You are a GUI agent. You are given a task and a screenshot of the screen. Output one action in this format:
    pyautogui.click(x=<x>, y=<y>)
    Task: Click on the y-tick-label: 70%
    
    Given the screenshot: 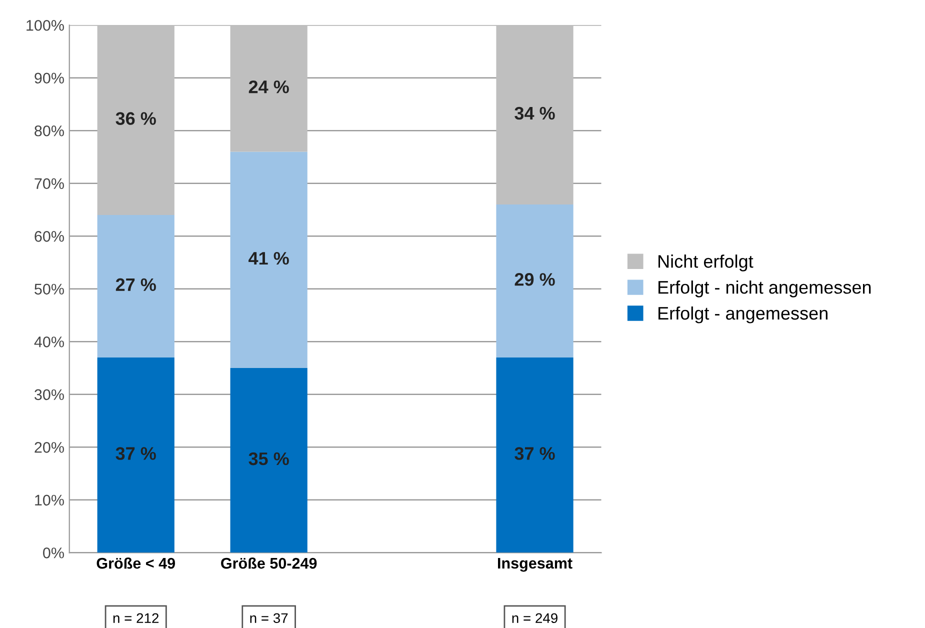 What is the action you would take?
    pyautogui.click(x=49, y=184)
    